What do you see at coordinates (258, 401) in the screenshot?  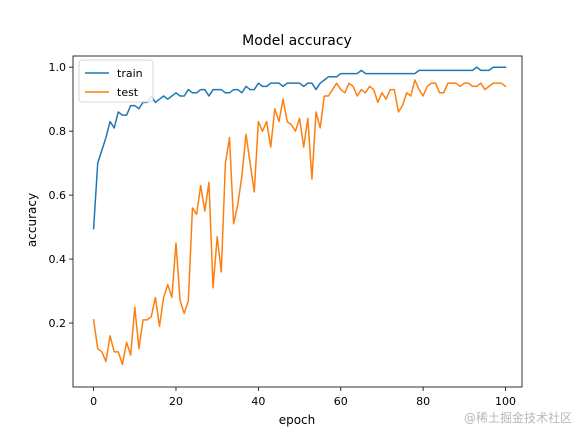 I see `x-tick-label: 40` at bounding box center [258, 401].